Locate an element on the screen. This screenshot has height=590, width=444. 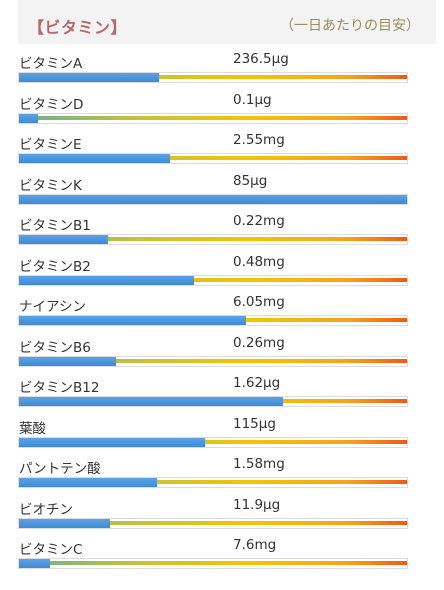
vitamin-amount: 11.9μg is located at coordinates (257, 504).